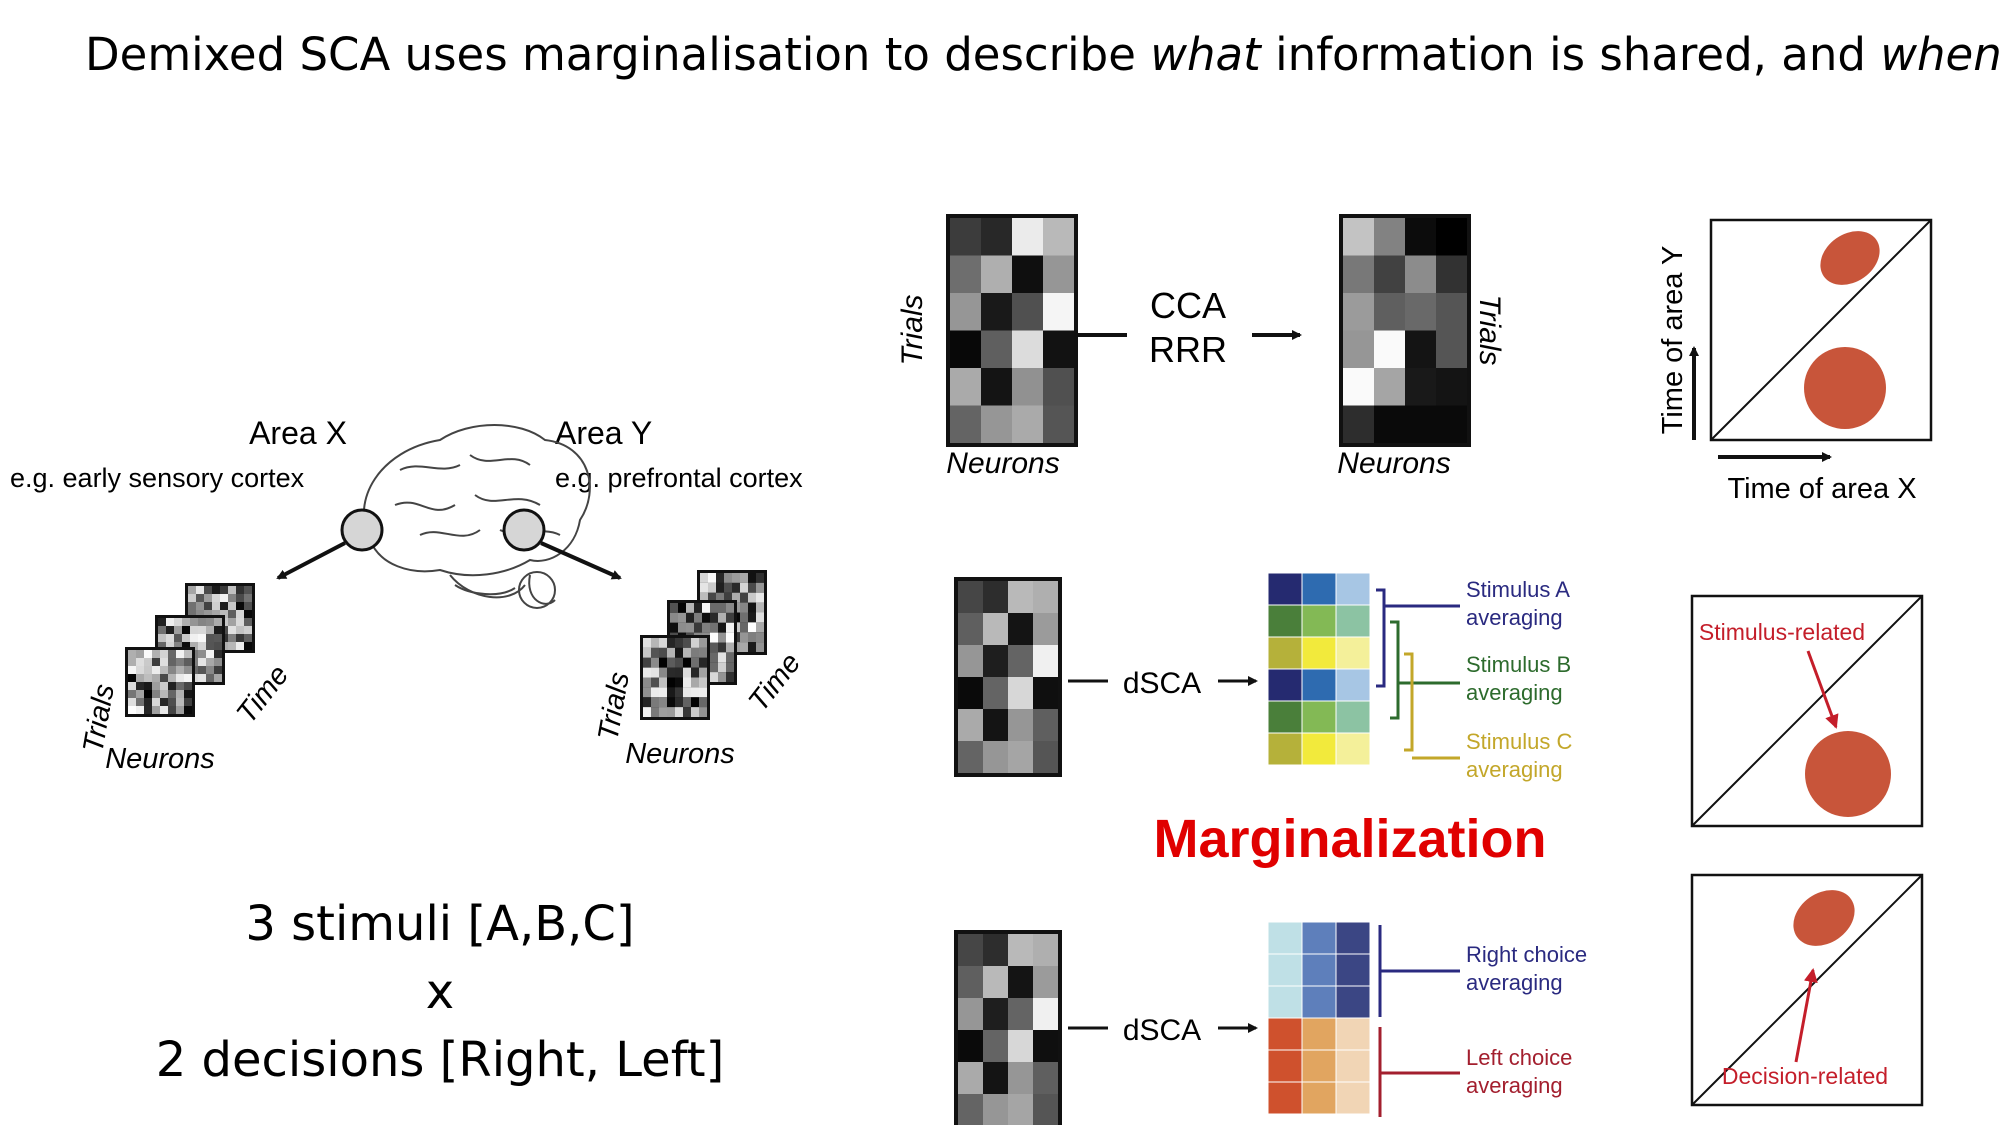 The width and height of the screenshot is (2000, 1125). I want to click on cross-time-blob-upper, so click(1850, 258).